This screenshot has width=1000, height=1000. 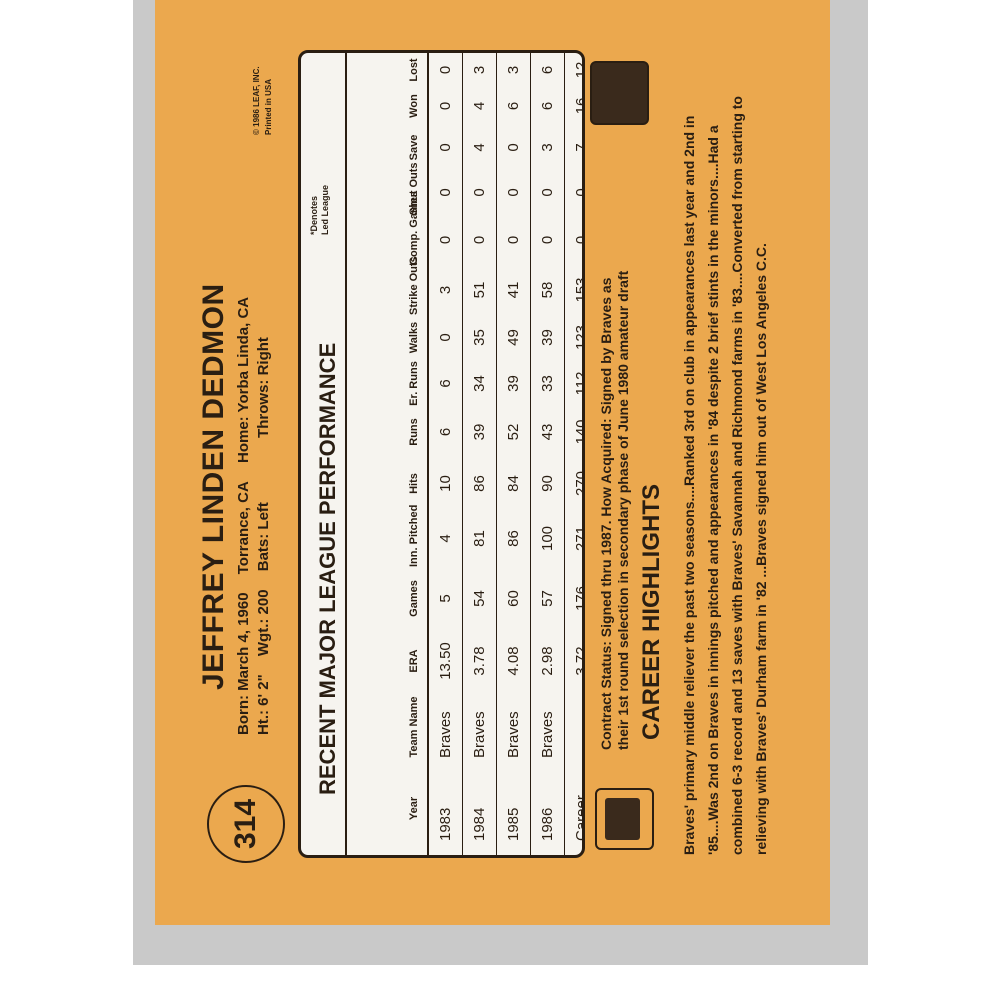 I want to click on column-header: Won, so click(x=387, y=106).